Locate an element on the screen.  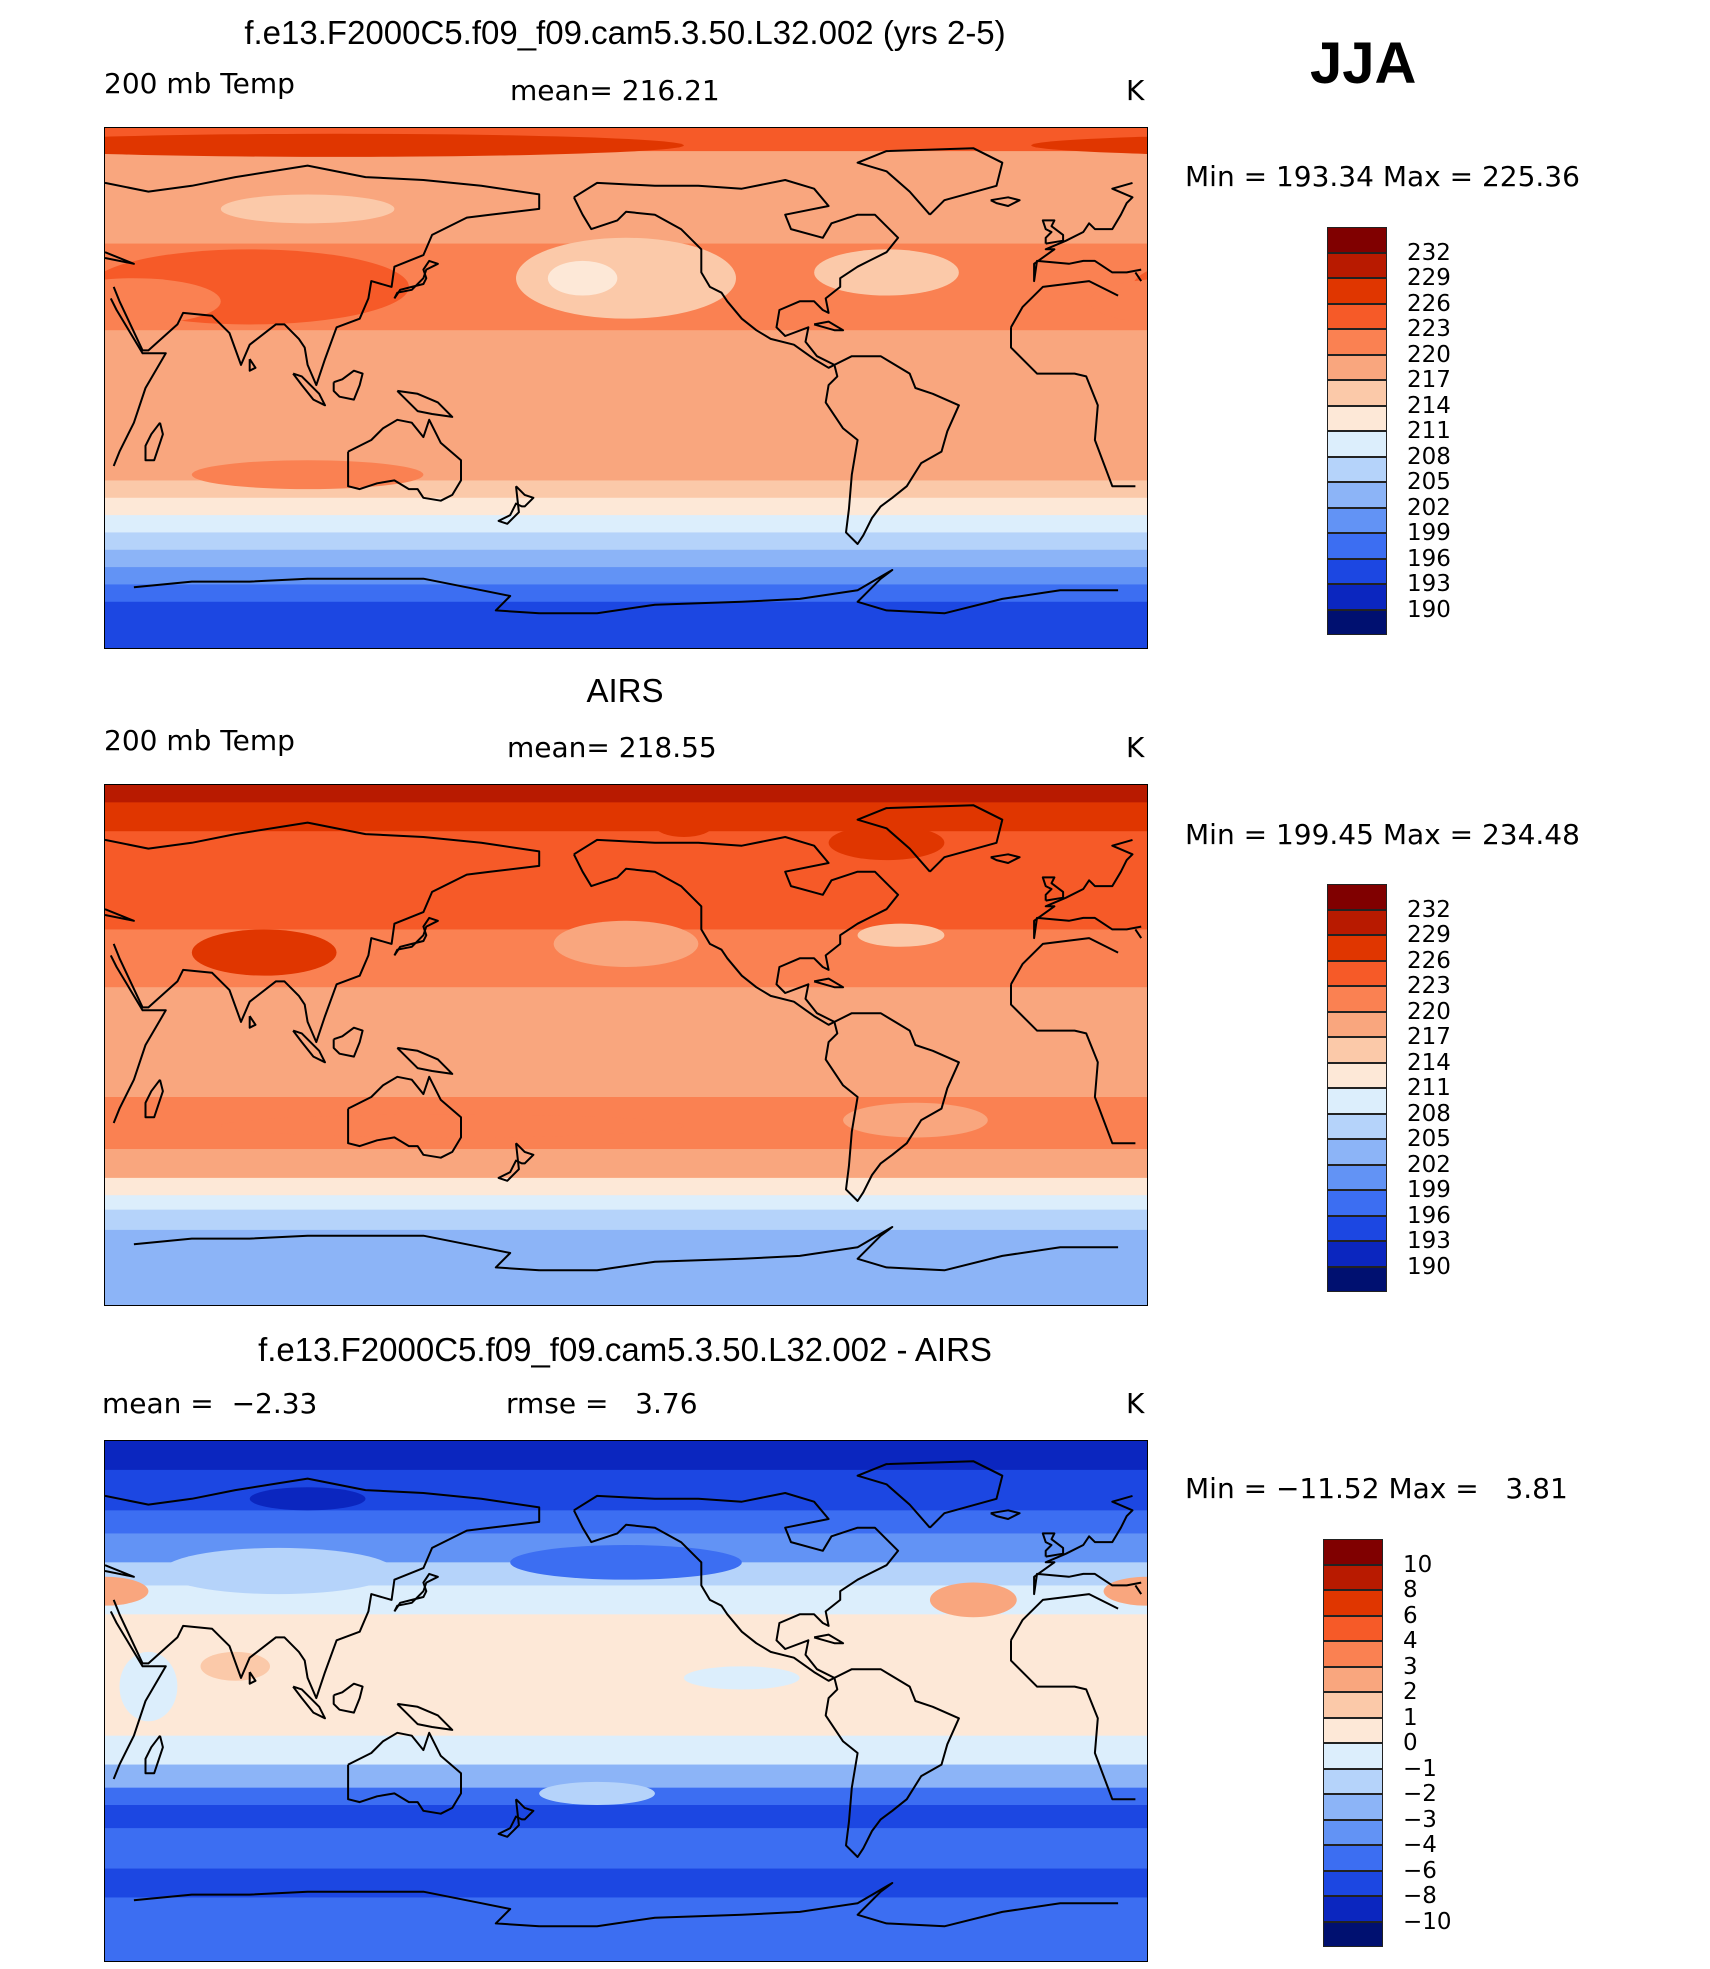
colorbar-tick-label: 8 is located at coordinates (1410, 1590).